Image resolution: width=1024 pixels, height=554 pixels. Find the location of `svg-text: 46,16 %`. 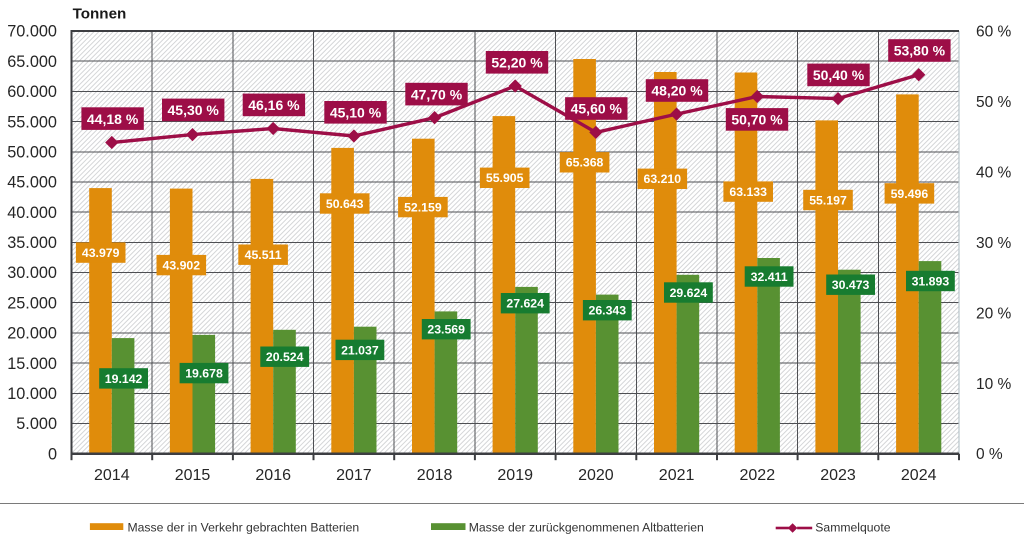

svg-text: 46,16 % is located at coordinates (274, 105).